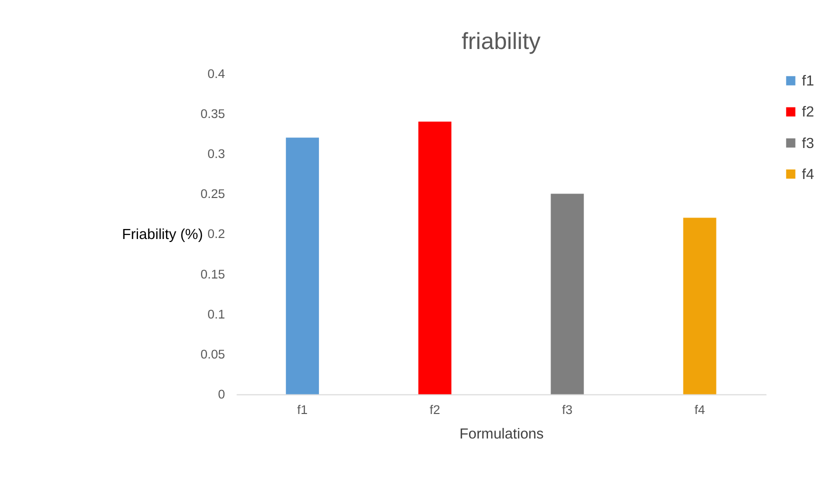  What do you see at coordinates (162, 235) in the screenshot?
I see `y-axis-title: Friability (%)` at bounding box center [162, 235].